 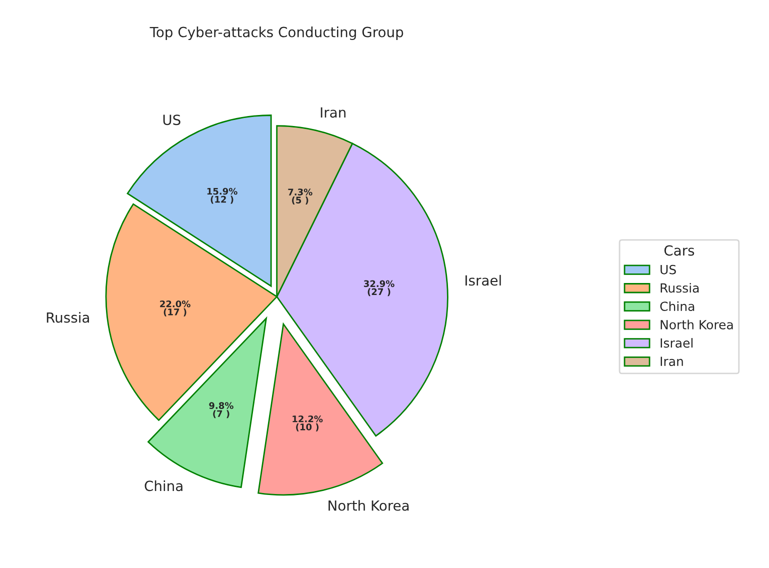 I want to click on slice-label: North Korea, so click(x=368, y=505).